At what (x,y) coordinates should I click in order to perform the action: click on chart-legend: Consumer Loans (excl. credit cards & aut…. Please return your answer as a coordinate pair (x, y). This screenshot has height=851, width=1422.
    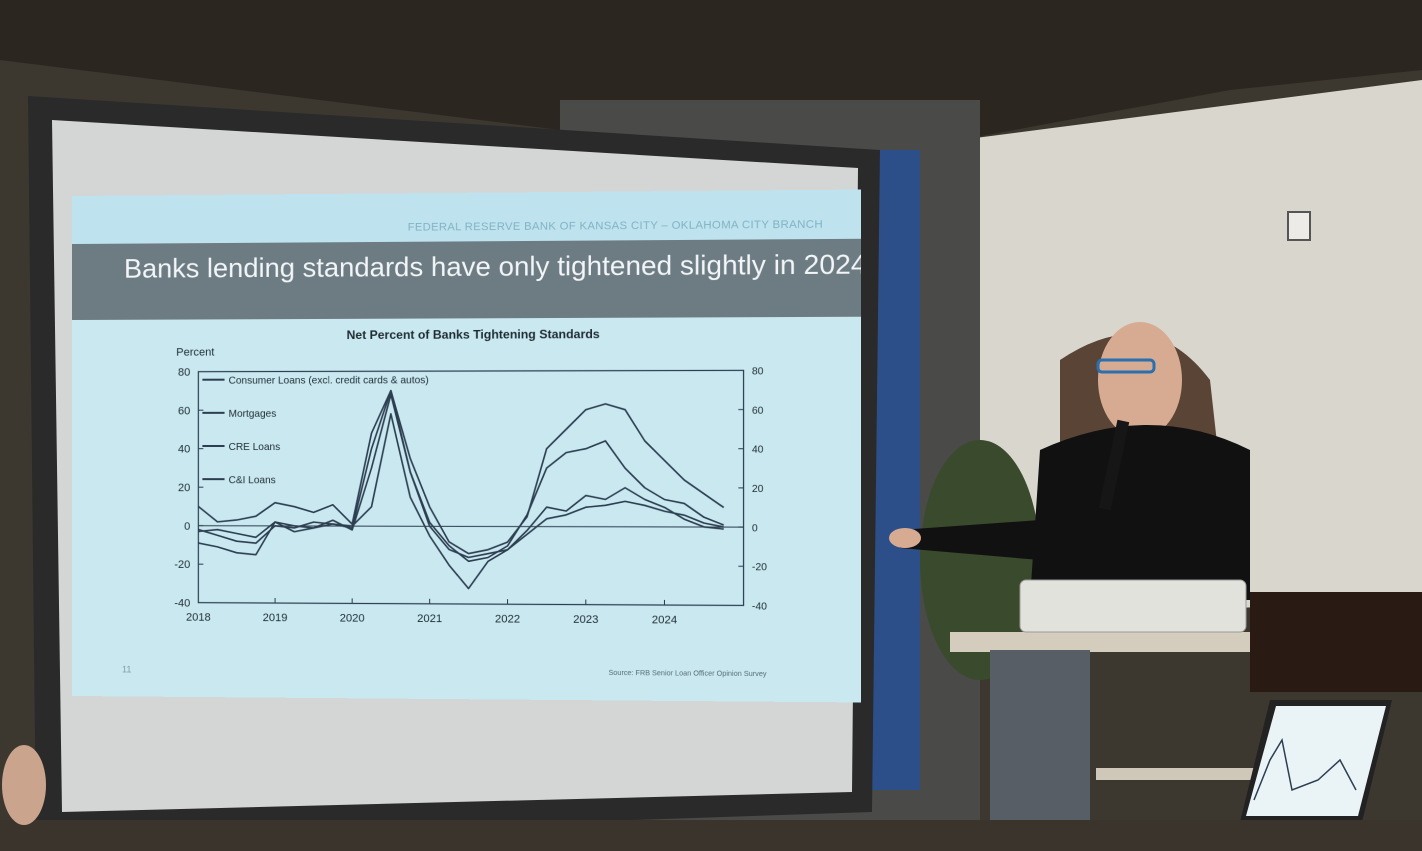
    Looking at the image, I should click on (315, 430).